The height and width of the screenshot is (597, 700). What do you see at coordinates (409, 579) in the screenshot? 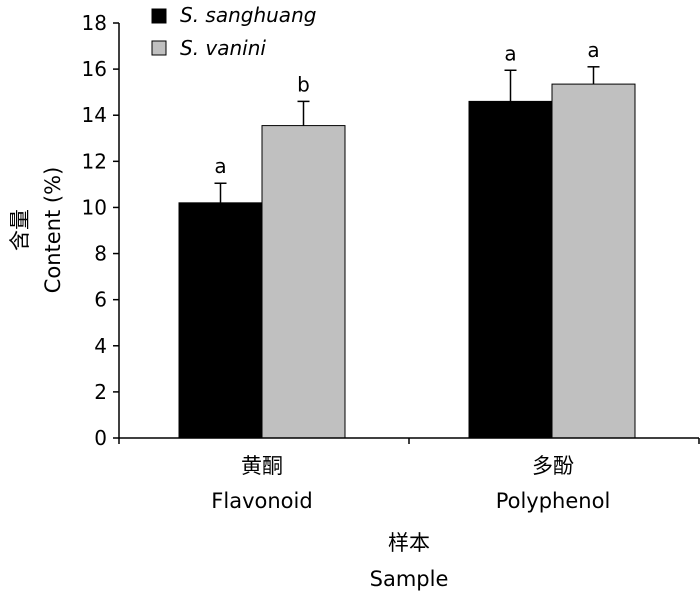
I see `x-axis-title-en: Sample` at bounding box center [409, 579].